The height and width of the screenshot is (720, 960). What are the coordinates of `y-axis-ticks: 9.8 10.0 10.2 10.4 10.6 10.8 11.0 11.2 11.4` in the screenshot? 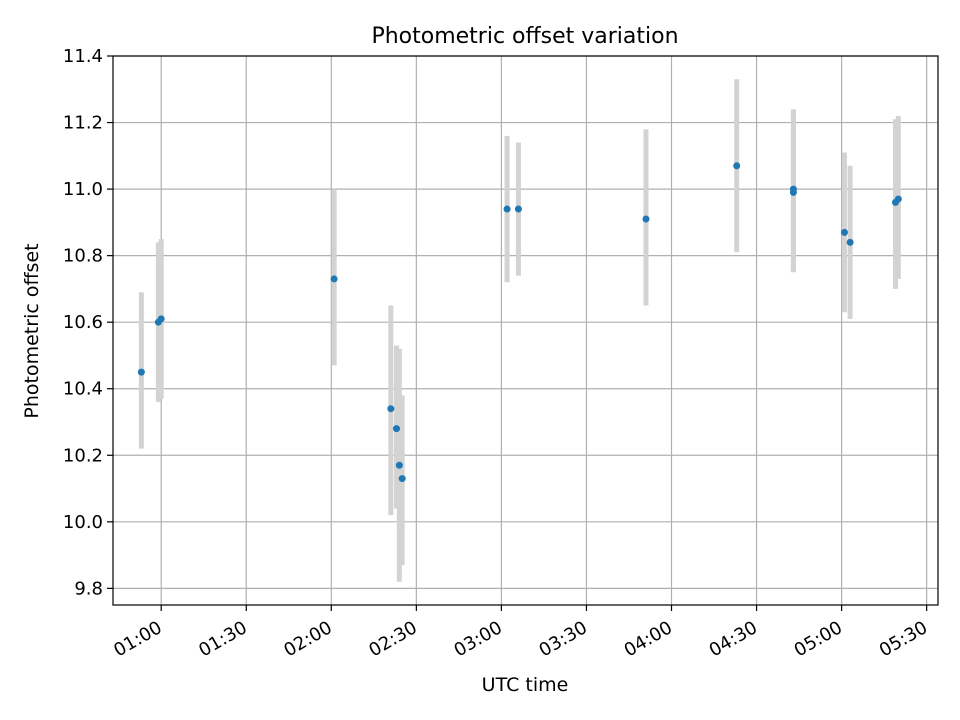 It's located at (88, 322).